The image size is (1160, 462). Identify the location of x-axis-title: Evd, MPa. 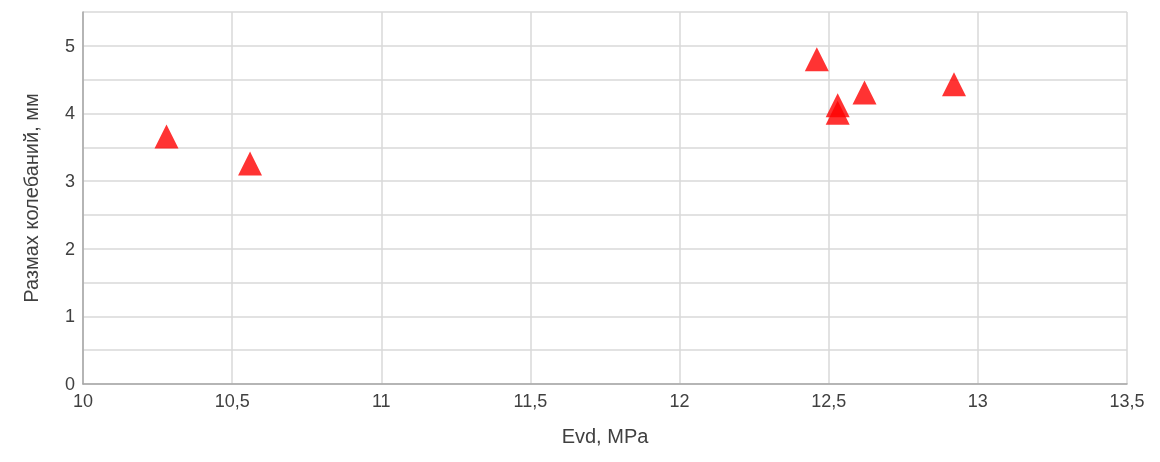
(605, 436).